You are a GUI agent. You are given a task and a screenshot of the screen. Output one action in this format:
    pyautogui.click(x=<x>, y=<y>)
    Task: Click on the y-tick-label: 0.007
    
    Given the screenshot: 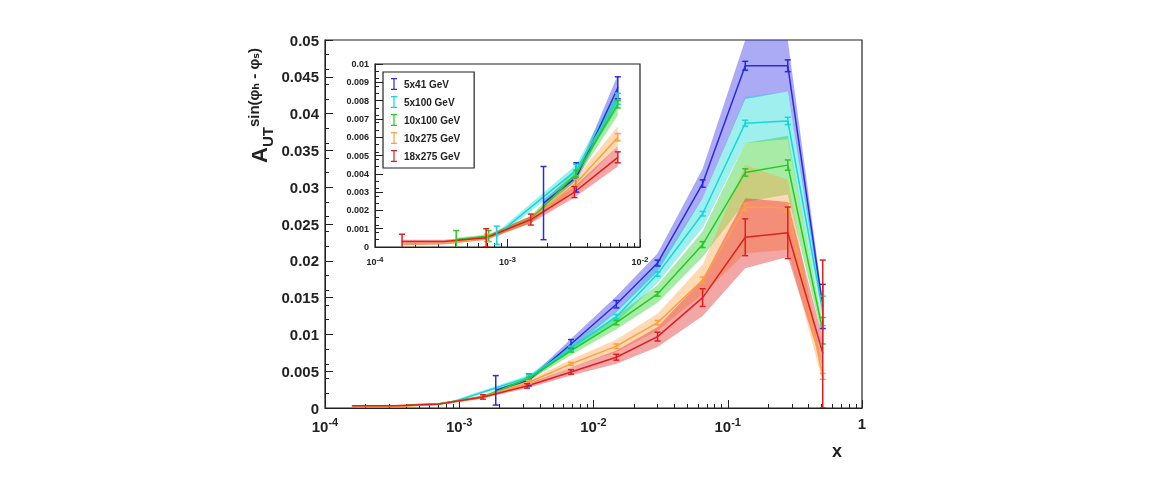 What is the action you would take?
    pyautogui.click(x=357, y=118)
    